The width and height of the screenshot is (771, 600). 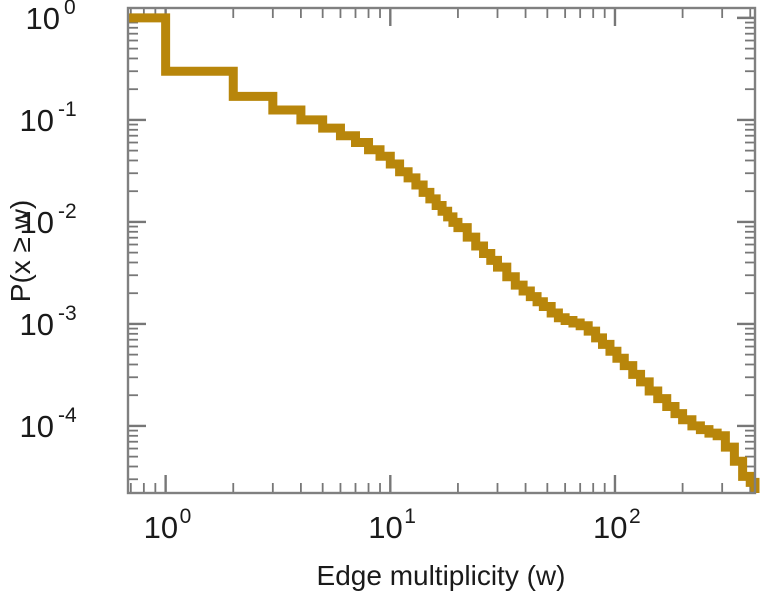 I want to click on y-tick-label-0: 10 0, so click(x=51, y=18).